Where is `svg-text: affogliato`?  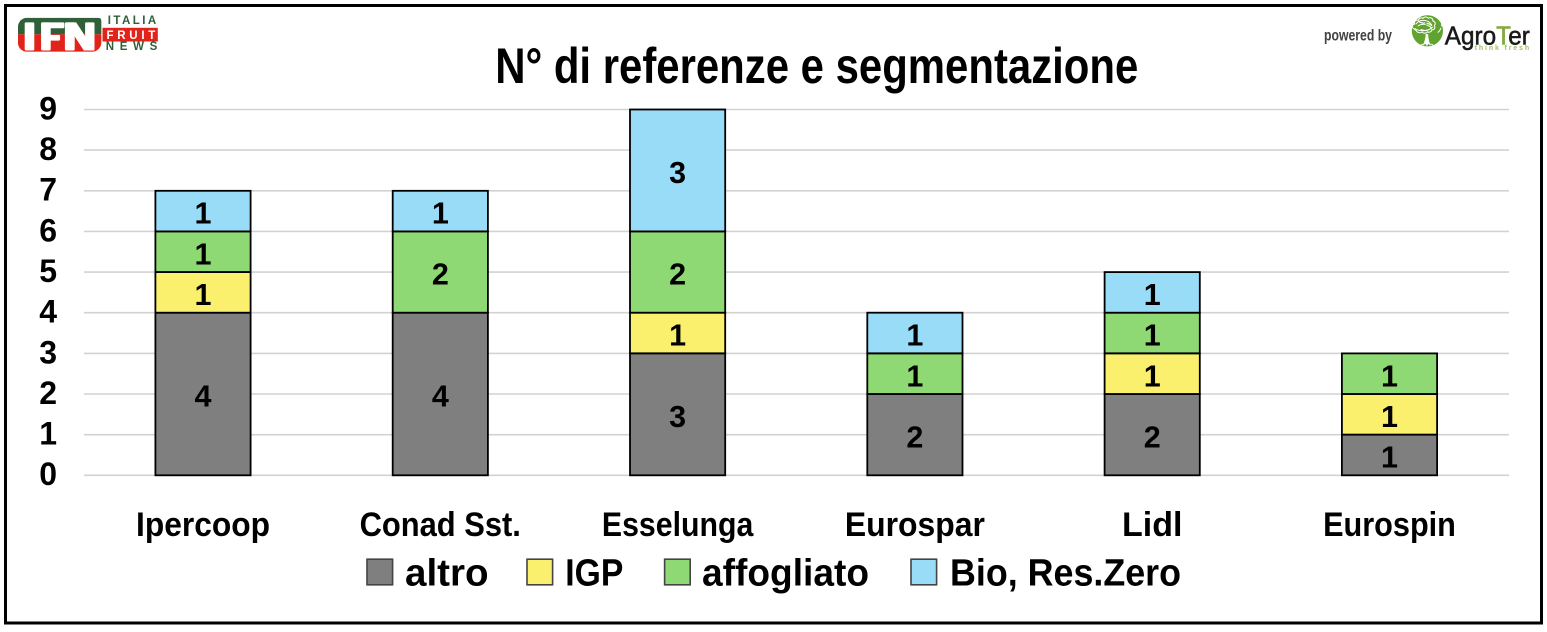 svg-text: affogliato is located at coordinates (785, 574).